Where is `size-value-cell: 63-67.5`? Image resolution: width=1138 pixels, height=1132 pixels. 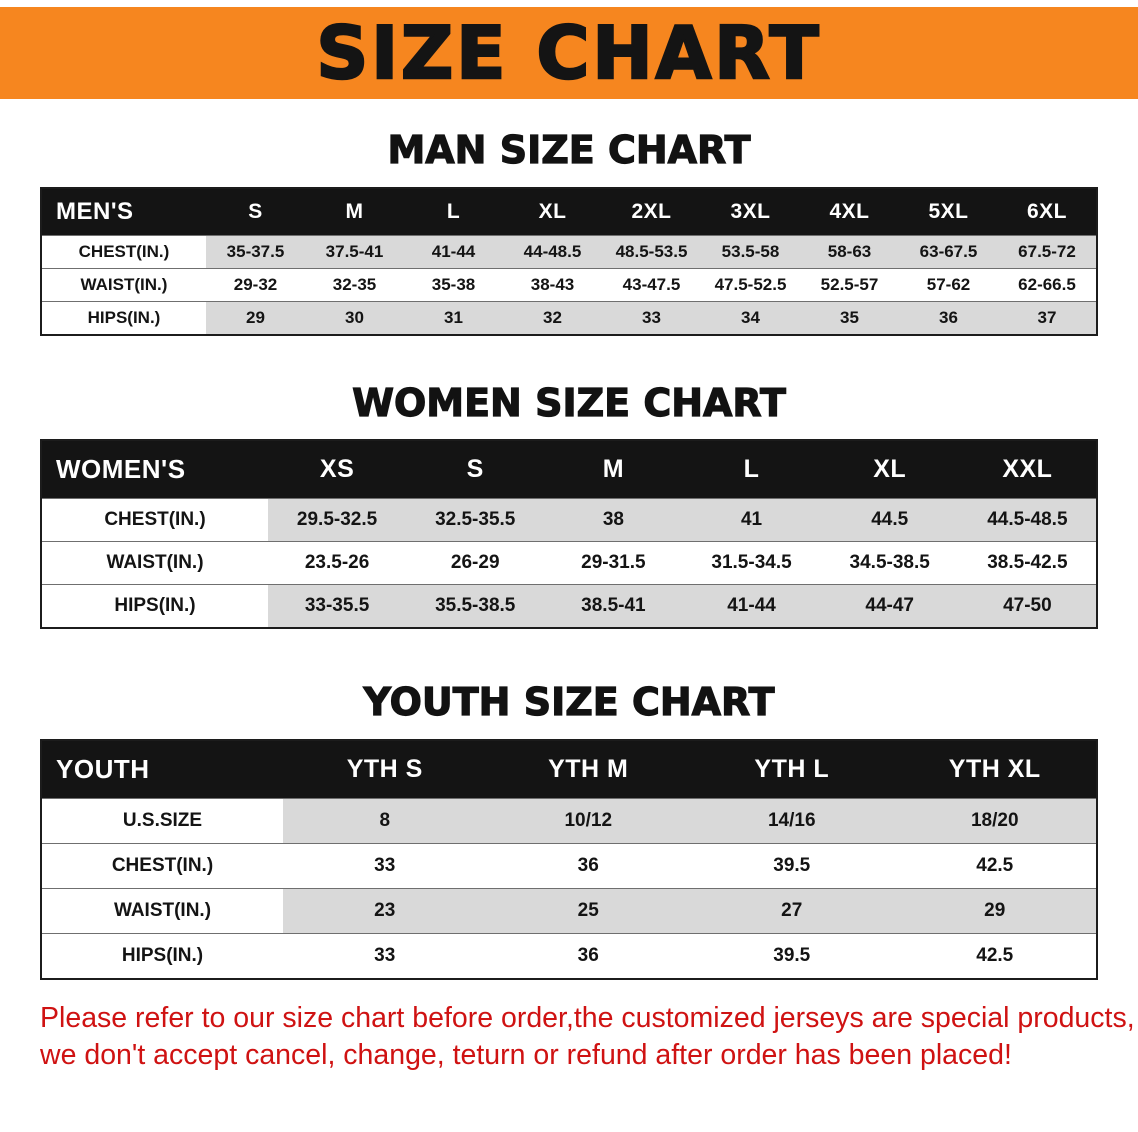
size-value-cell: 63-67.5 is located at coordinates (948, 252).